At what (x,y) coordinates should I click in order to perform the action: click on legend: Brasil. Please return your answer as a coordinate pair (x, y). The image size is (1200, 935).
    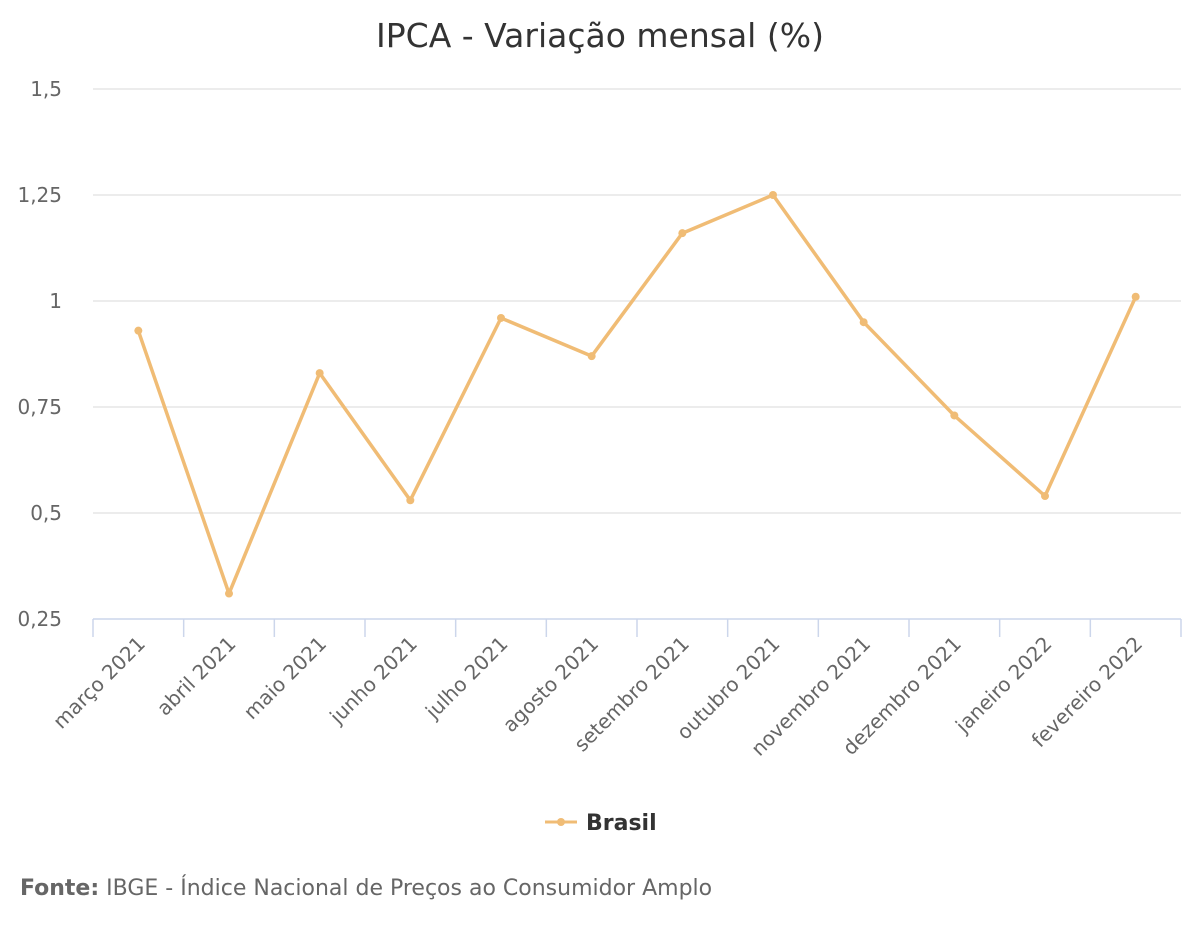
    Looking at the image, I should click on (601, 823).